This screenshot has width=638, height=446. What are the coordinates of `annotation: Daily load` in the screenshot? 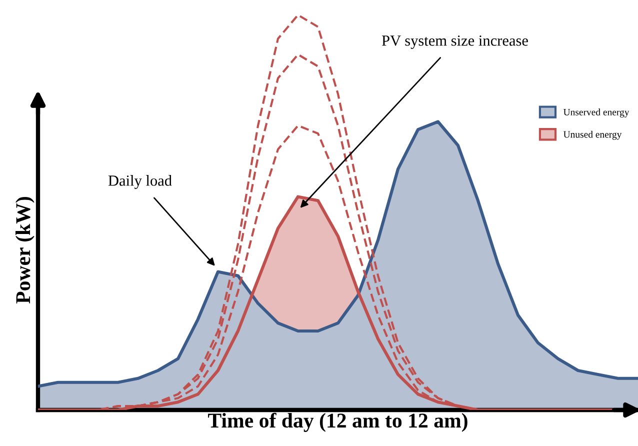 It's located at (140, 182).